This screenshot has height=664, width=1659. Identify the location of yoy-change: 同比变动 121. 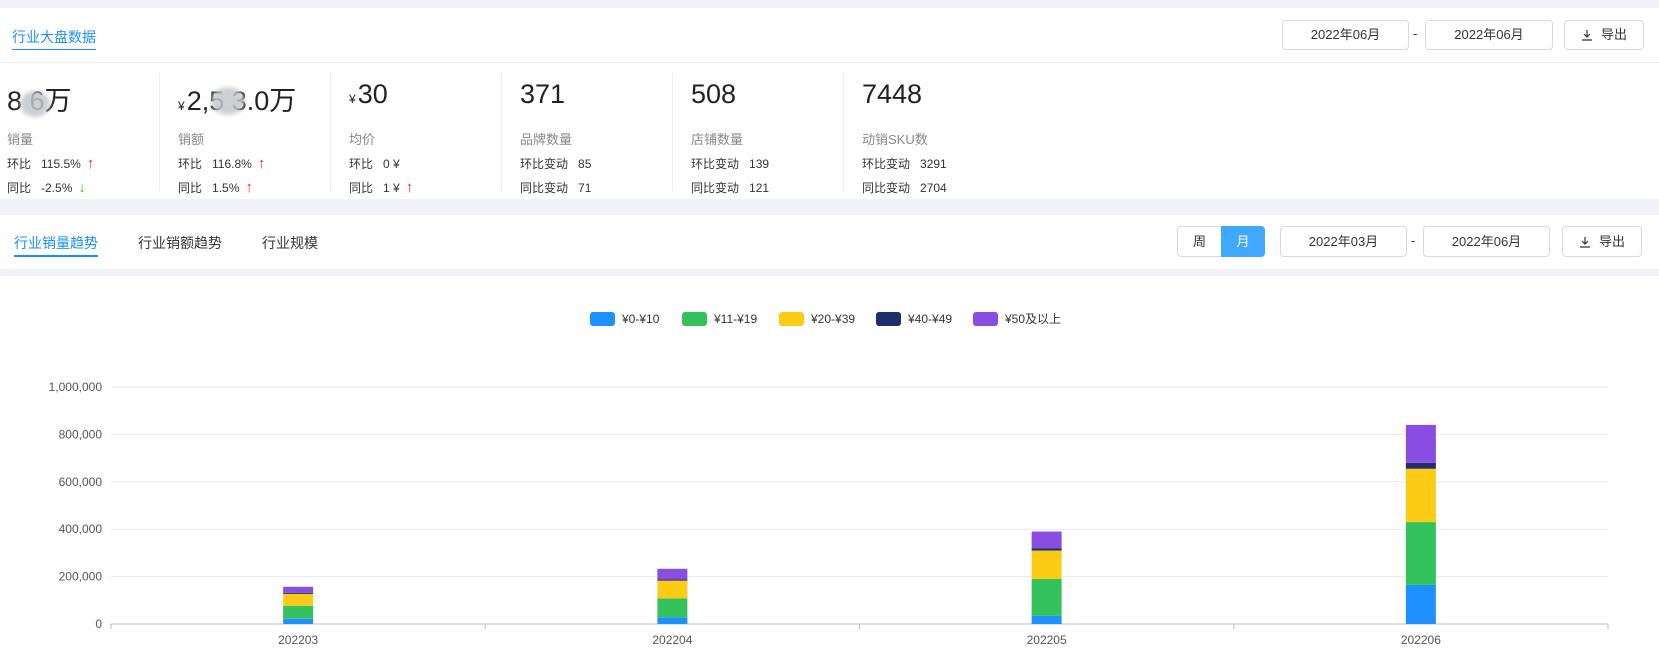
(730, 187).